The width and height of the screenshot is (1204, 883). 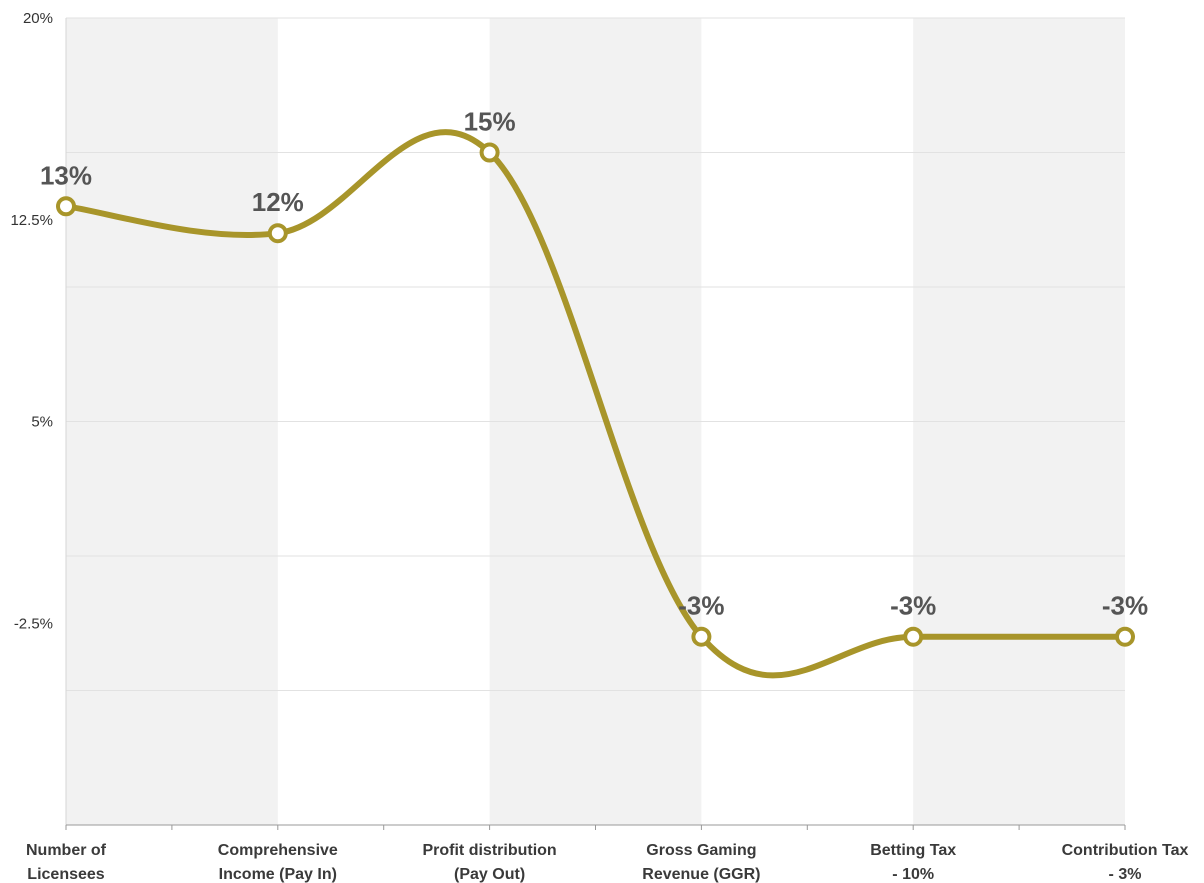 I want to click on y-tick-label: 5%, so click(x=42, y=422).